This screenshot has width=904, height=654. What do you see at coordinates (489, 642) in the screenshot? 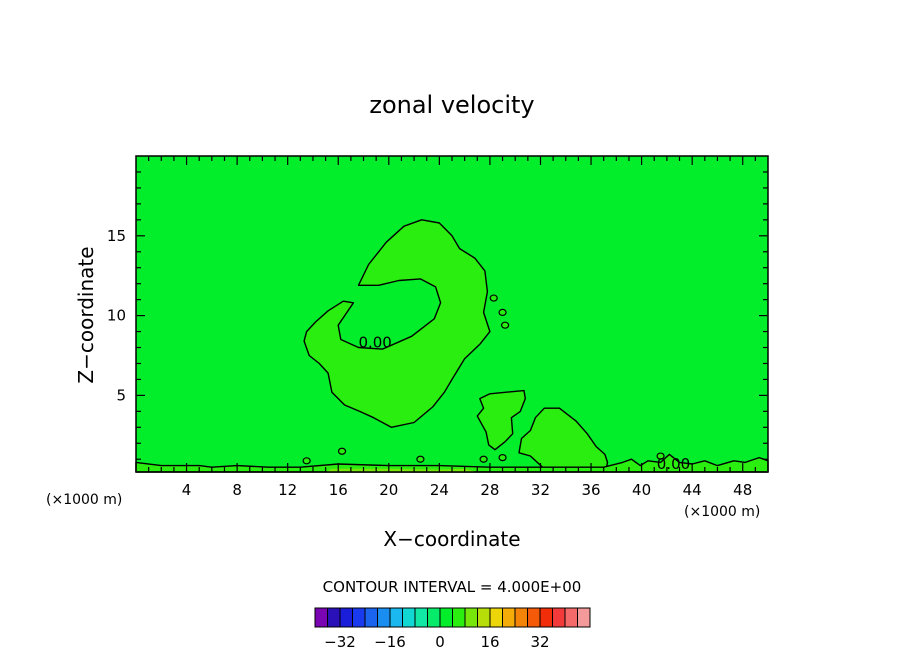
I see `colorbar-label-3: 16` at bounding box center [489, 642].